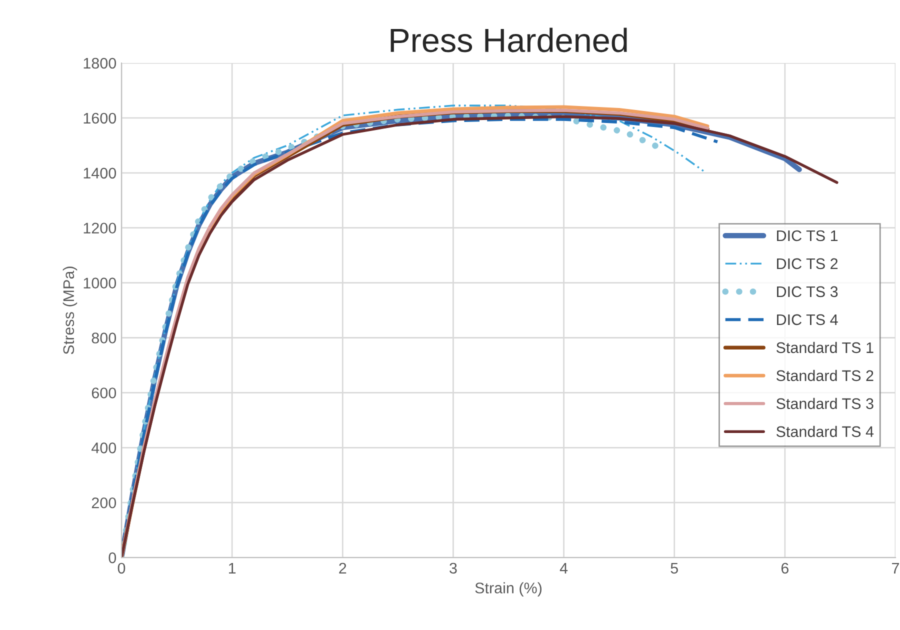 The width and height of the screenshot is (900, 630). What do you see at coordinates (104, 502) in the screenshot?
I see `y-tick-label: 200` at bounding box center [104, 502].